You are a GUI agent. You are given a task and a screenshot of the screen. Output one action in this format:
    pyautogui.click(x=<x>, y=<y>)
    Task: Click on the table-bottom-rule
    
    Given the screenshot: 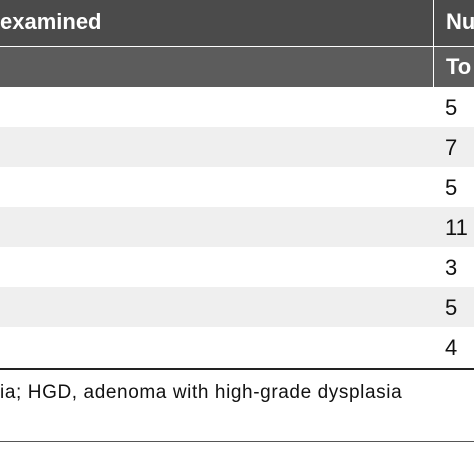 What is the action you would take?
    pyautogui.click(x=237, y=369)
    